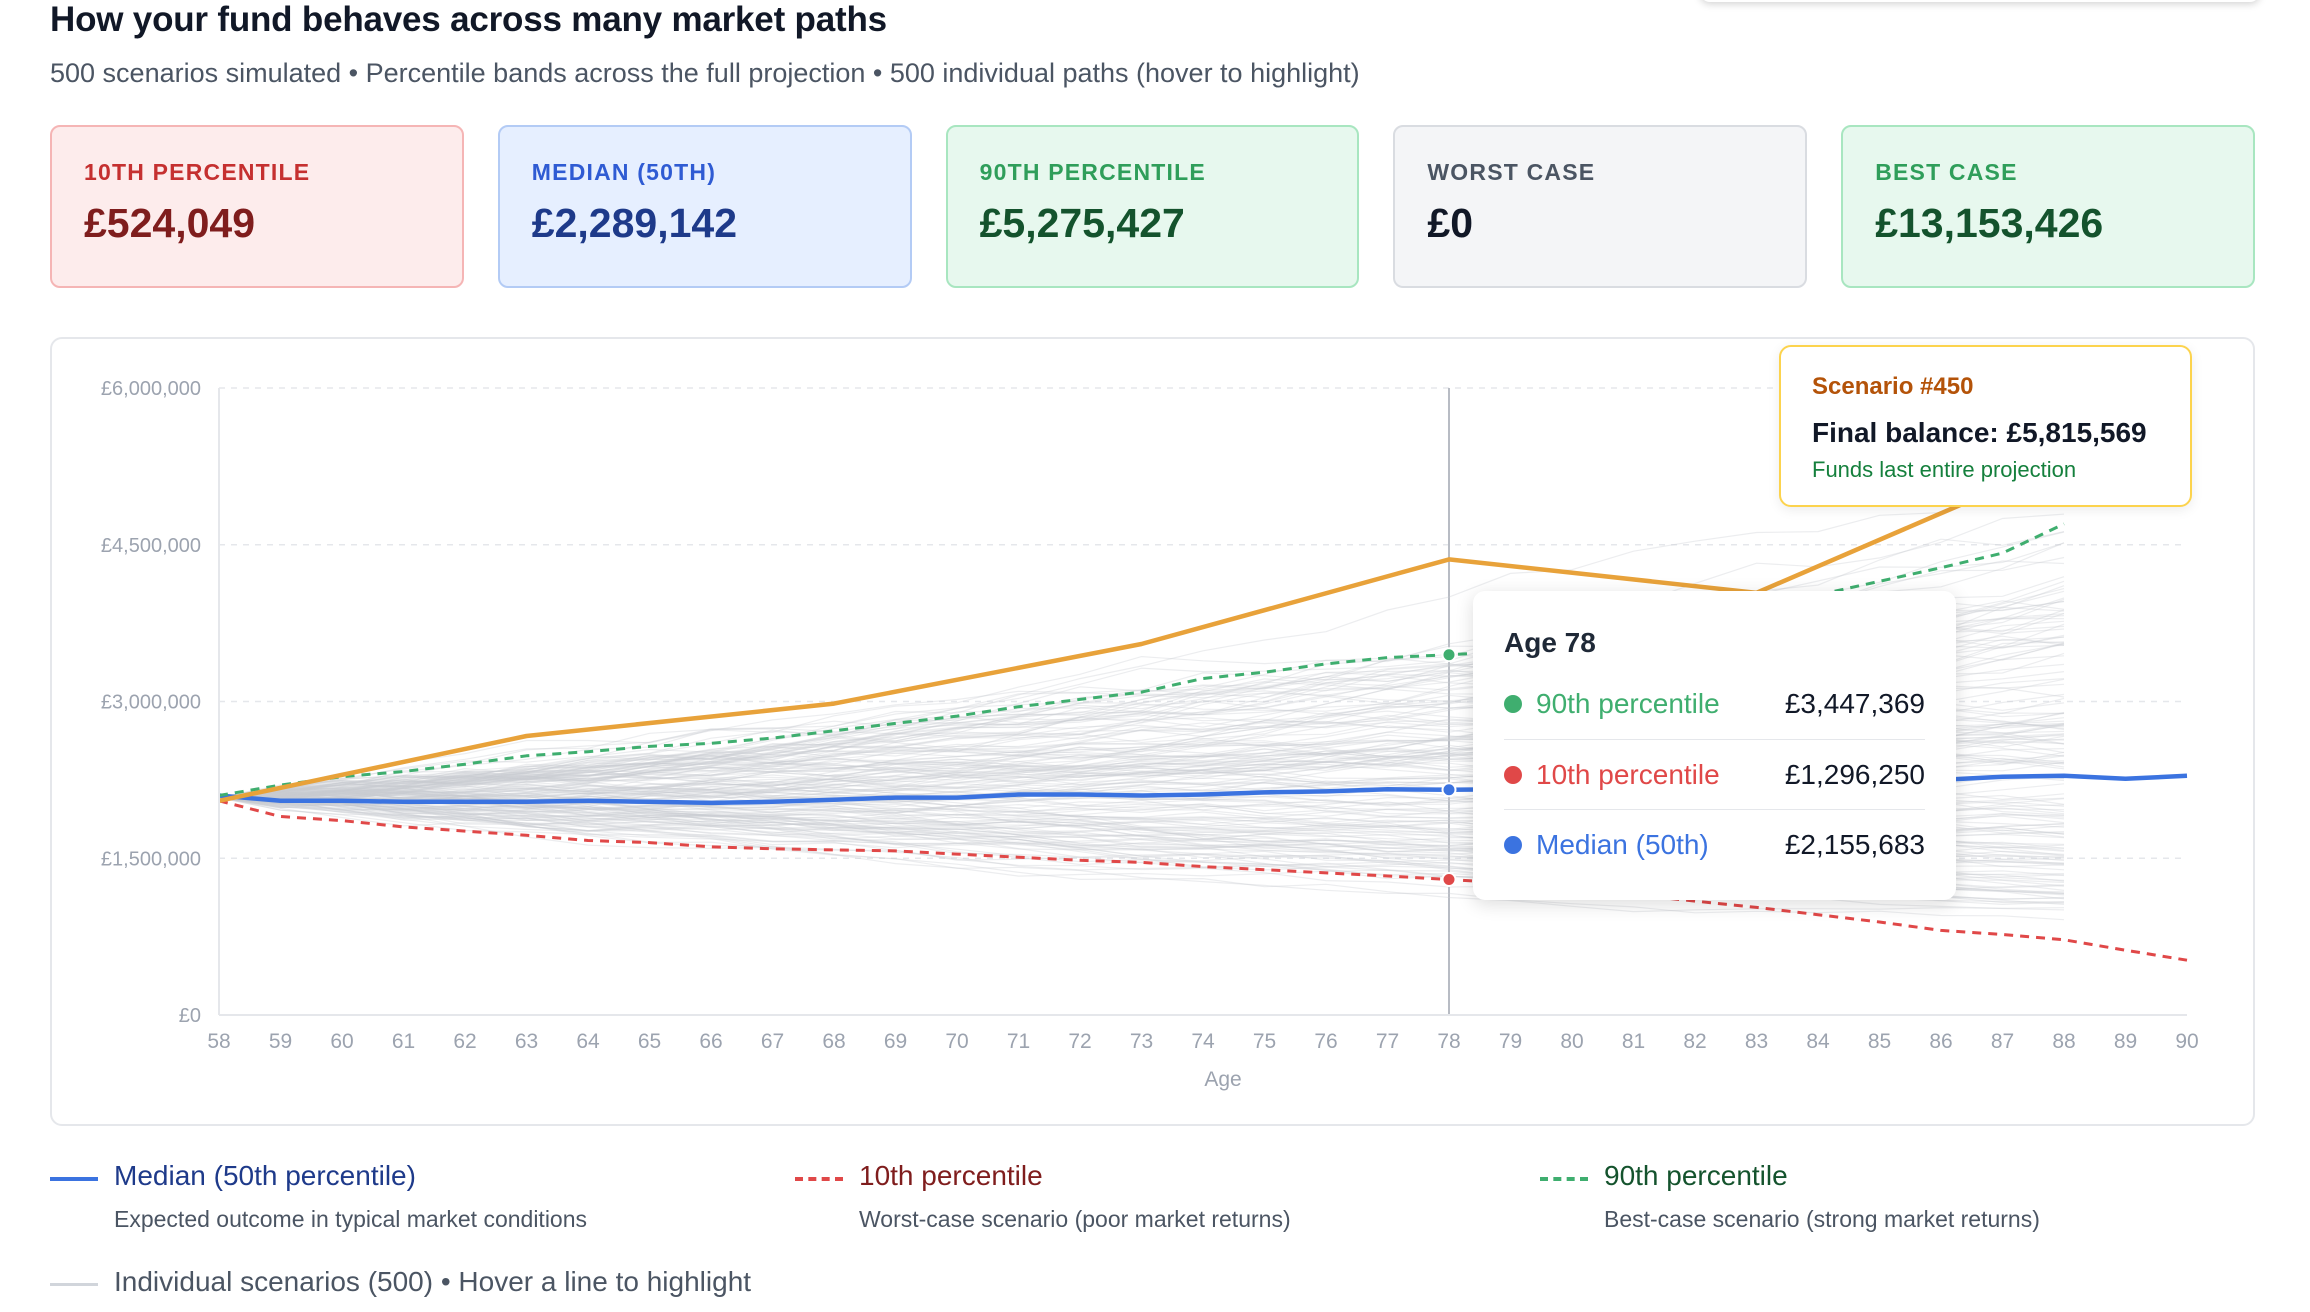 The width and height of the screenshot is (2310, 1312). Describe the element at coordinates (257, 206) in the screenshot. I see `card-10th-percentile: 10TH PERCENTILE £524,049` at that location.